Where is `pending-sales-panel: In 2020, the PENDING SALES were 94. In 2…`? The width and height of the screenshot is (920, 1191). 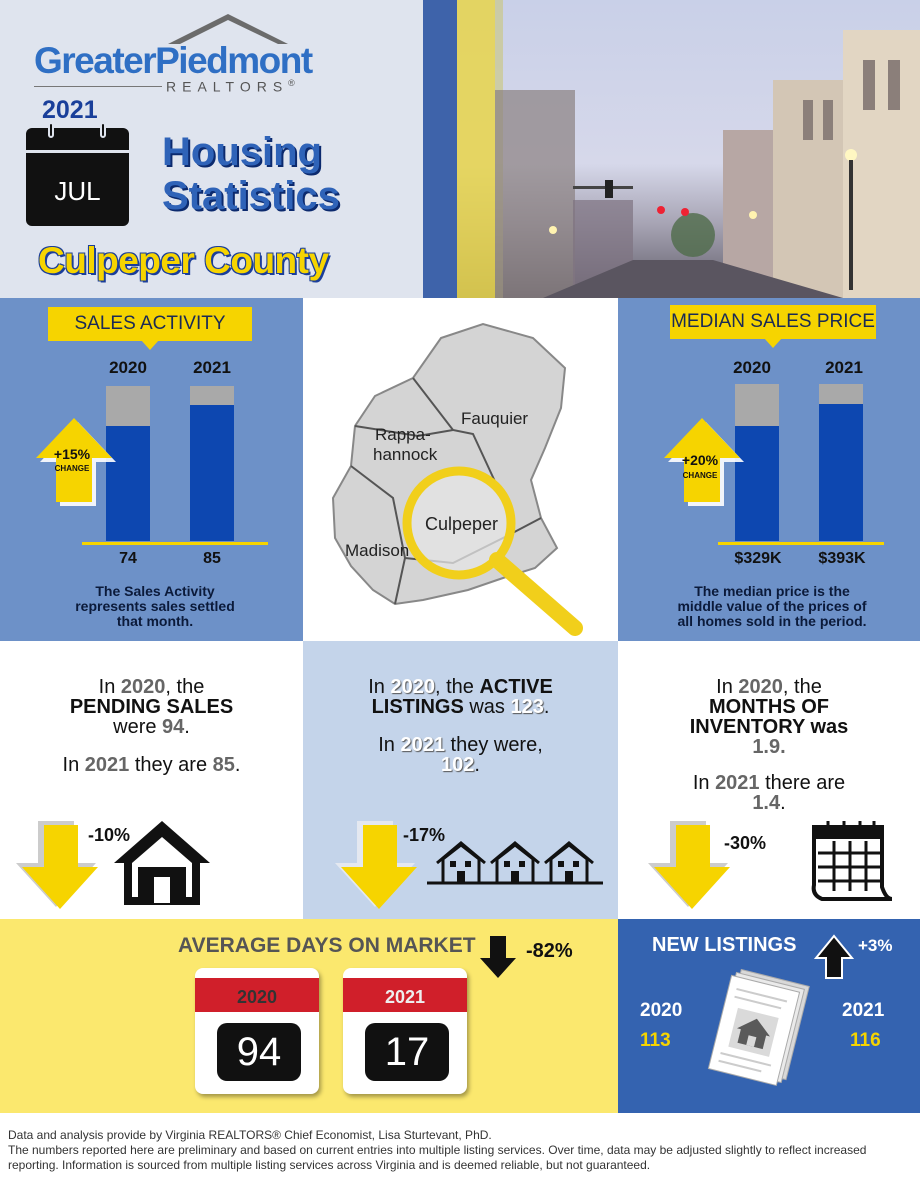
pending-sales-panel: In 2020, the PENDING SALES were 94. In 2… is located at coordinates (151, 780).